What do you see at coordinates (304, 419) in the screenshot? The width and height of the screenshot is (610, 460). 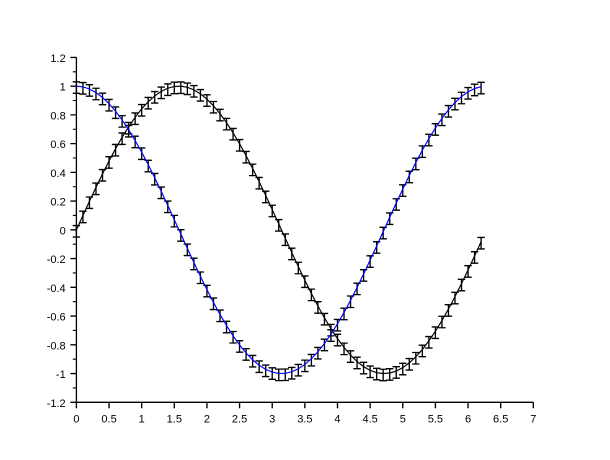 I see `svg-text: 3.5` at bounding box center [304, 419].